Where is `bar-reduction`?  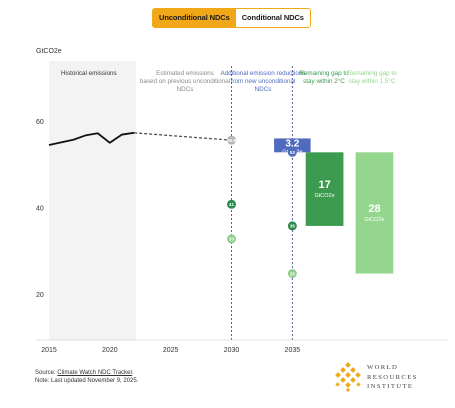
bar-reduction is located at coordinates (292, 145).